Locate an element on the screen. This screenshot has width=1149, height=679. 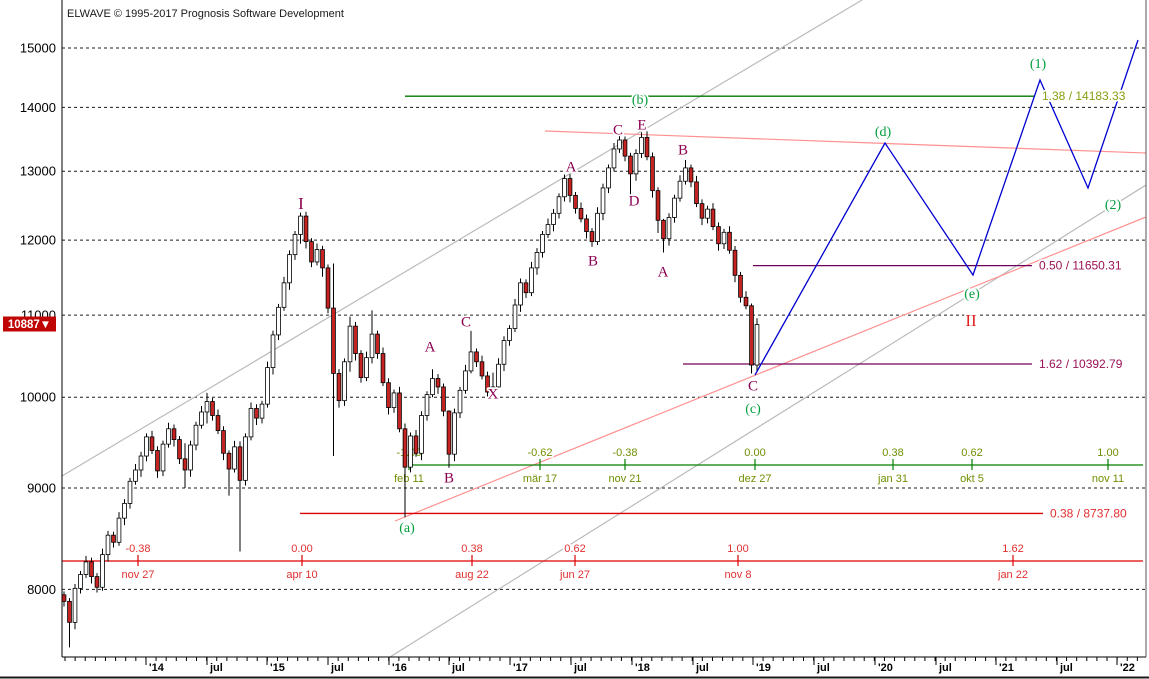
x-axis-label: '14 is located at coordinates (157, 668).